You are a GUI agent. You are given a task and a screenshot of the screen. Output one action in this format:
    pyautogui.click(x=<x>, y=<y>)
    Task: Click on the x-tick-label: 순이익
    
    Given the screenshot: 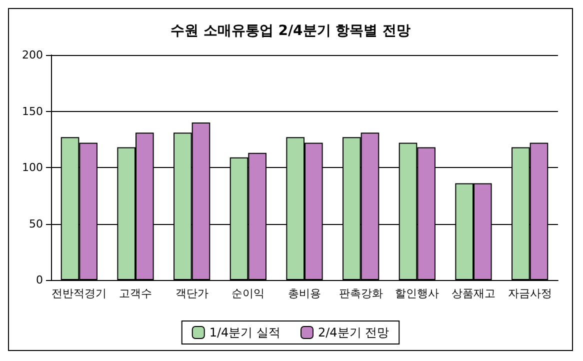 What is the action you would take?
    pyautogui.click(x=248, y=293)
    